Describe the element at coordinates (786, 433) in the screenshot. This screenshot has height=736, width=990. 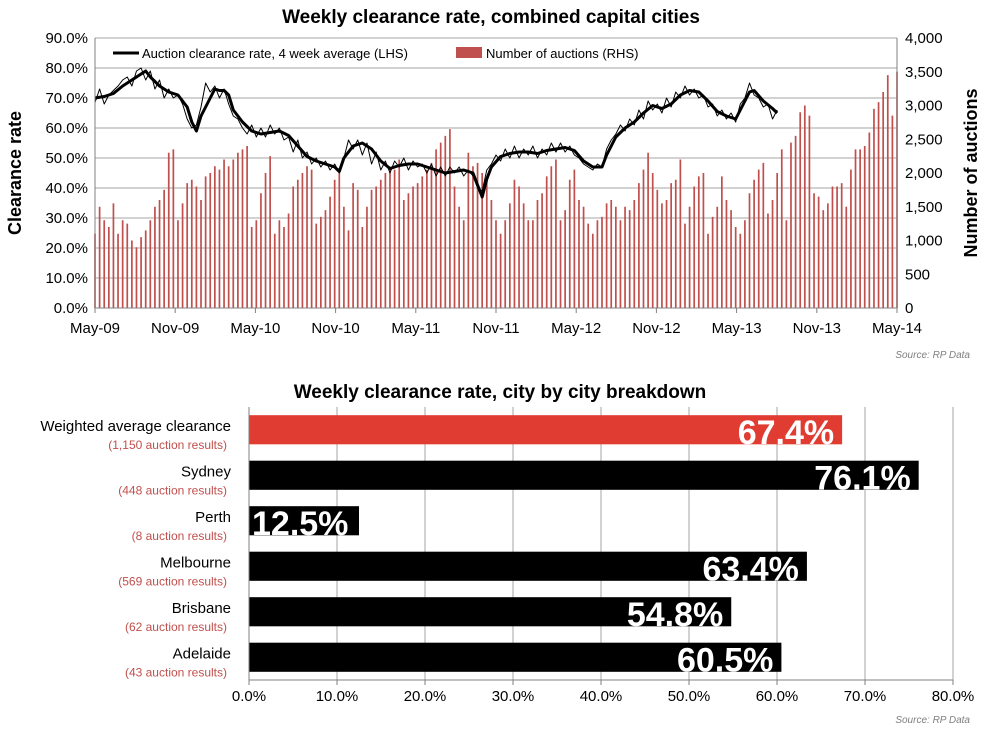
I see `bar-value-label: 67.4%` at that location.